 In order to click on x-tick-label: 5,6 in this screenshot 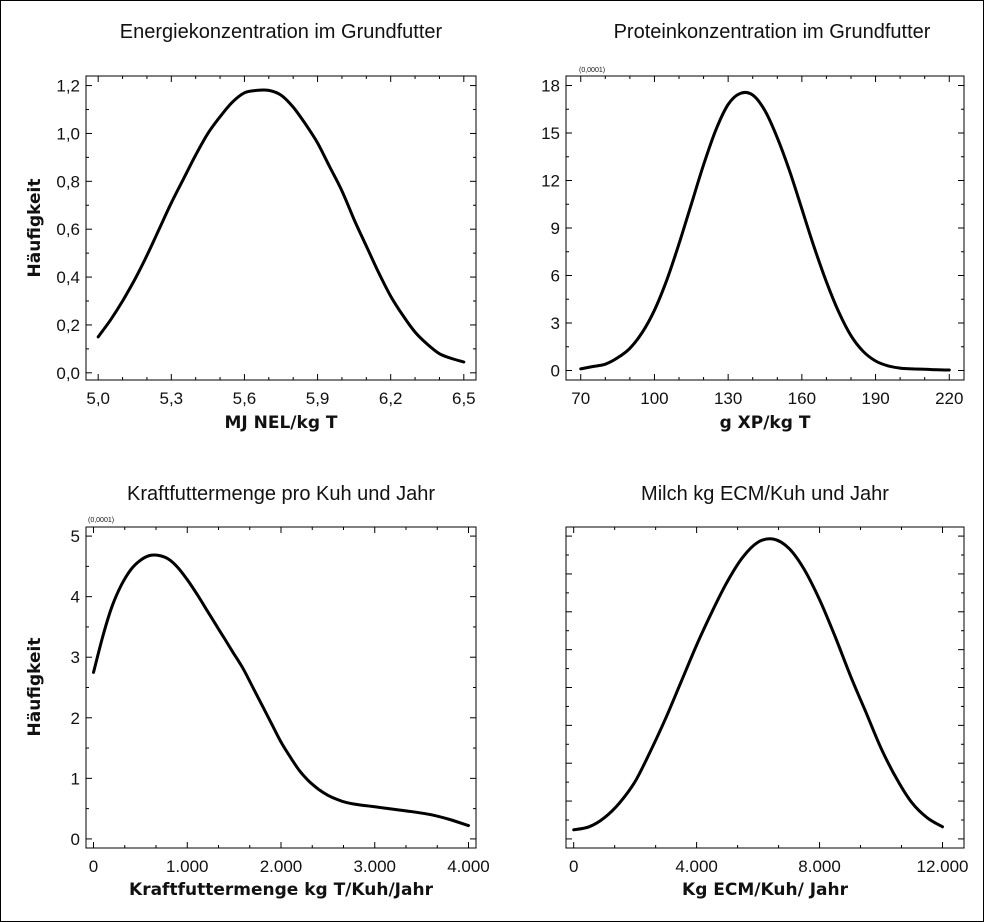, I will do `click(245, 398)`.